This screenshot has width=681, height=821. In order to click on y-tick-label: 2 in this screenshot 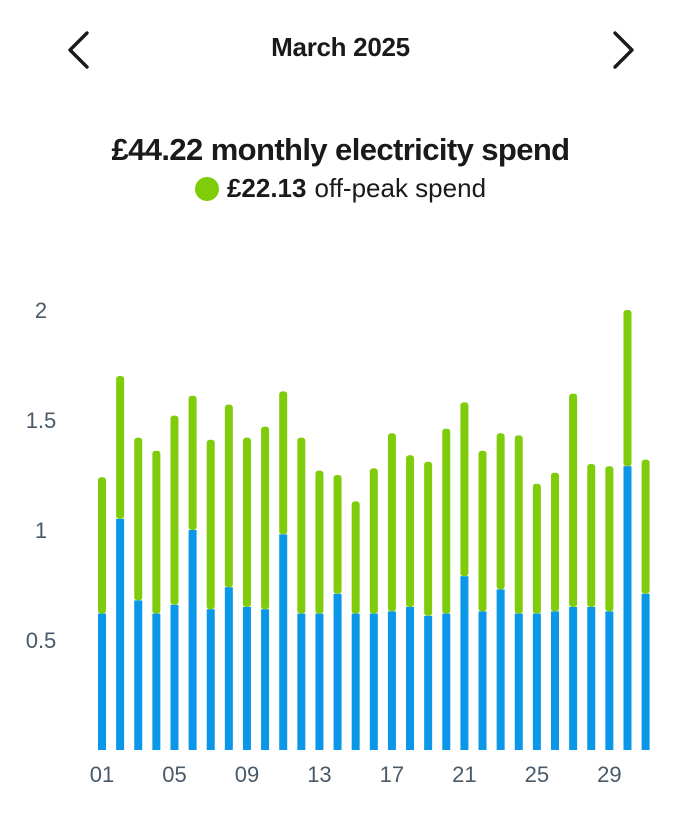, I will do `click(41, 310)`.